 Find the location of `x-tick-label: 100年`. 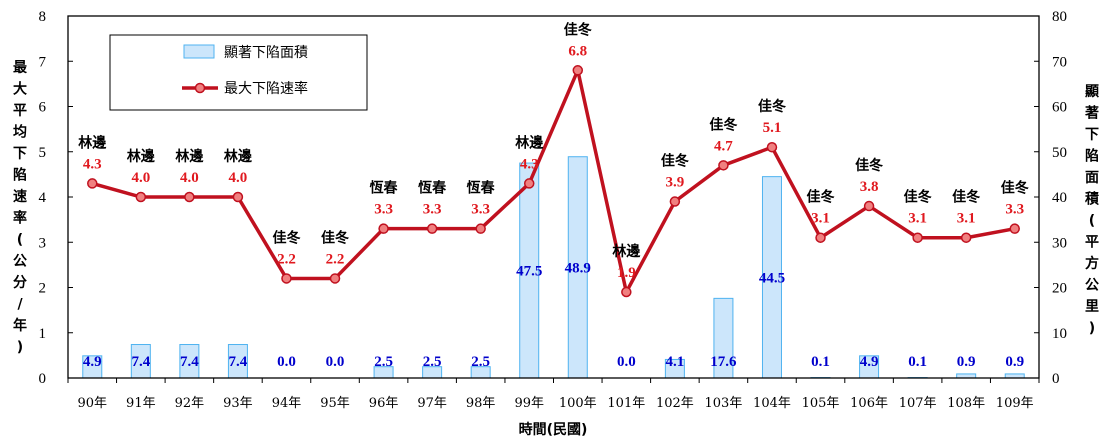

x-tick-label: 100年 is located at coordinates (578, 403).